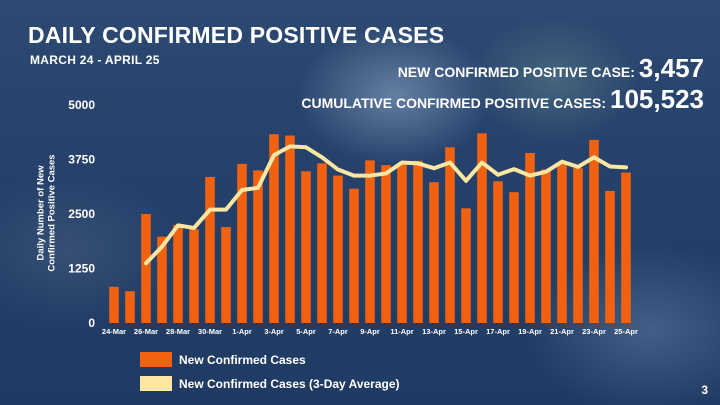 This screenshot has width=720, height=405. What do you see at coordinates (498, 252) in the screenshot?
I see `bar-17-Apr` at bounding box center [498, 252].